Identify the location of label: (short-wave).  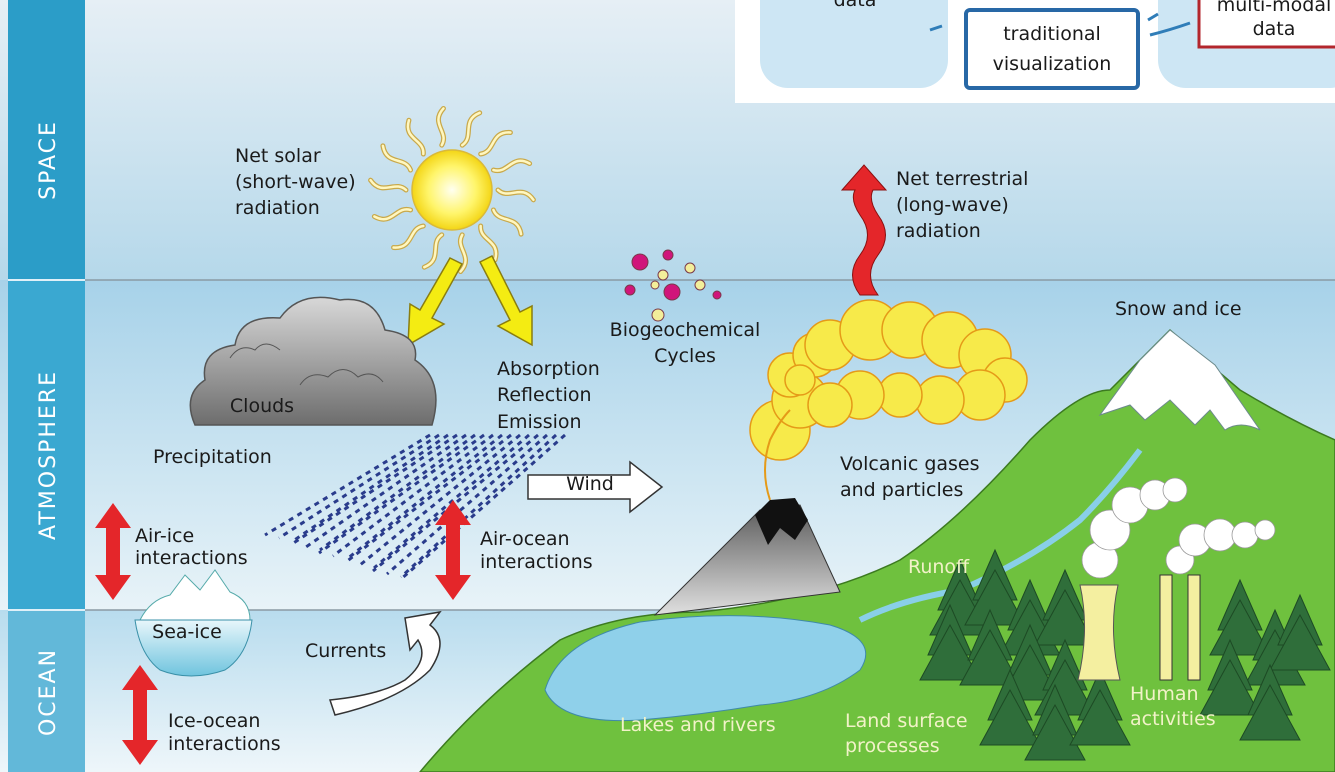
(295, 182).